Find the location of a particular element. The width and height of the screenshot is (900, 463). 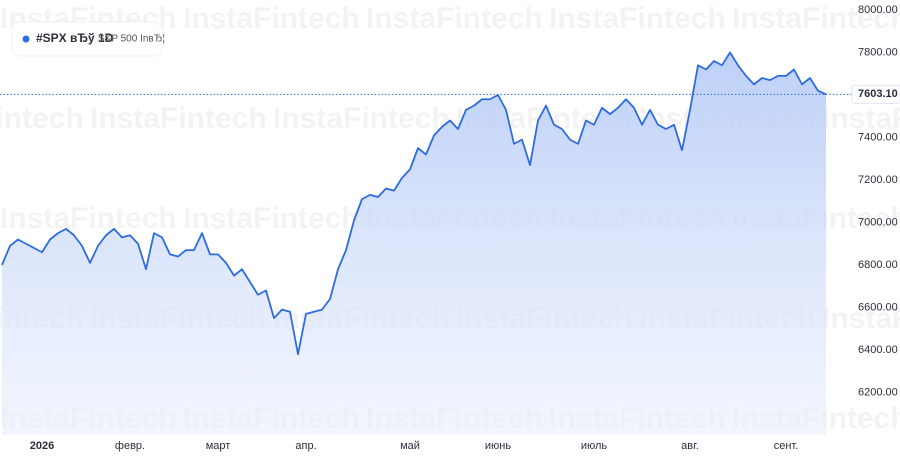

y-tick-label: 6800.00 is located at coordinates (878, 265).